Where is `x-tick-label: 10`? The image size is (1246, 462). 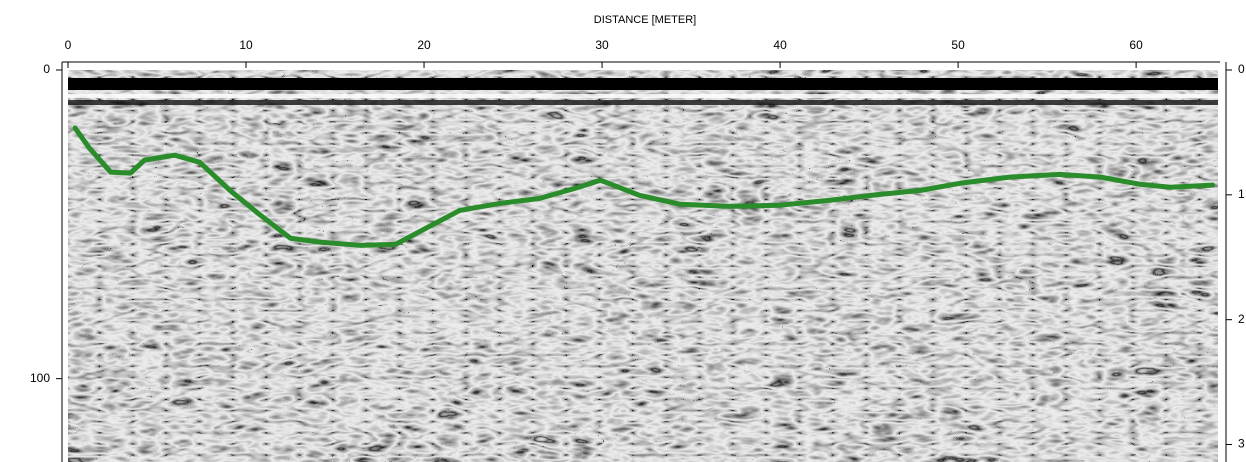
x-tick-label: 10 is located at coordinates (246, 45).